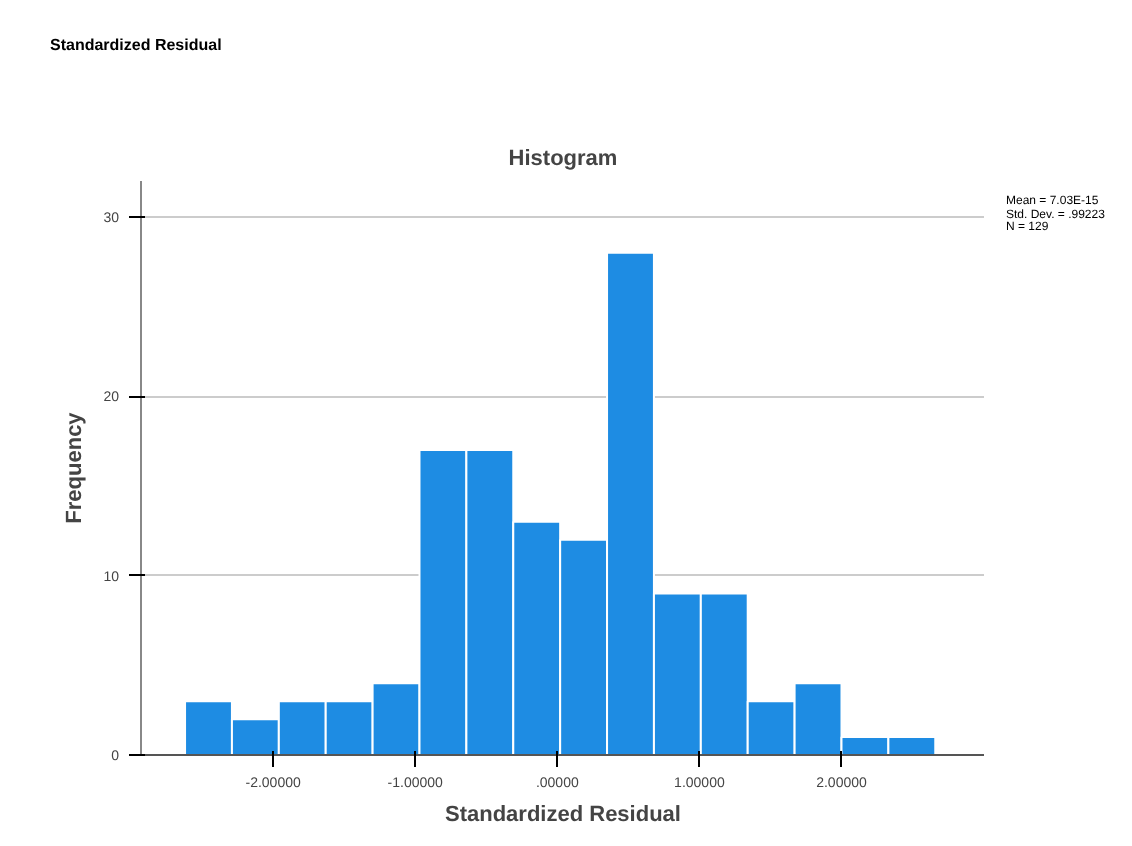 The height and width of the screenshot is (846, 1132). Describe the element at coordinates (563, 815) in the screenshot. I see `x-axis-title: Standardized Residual` at that location.